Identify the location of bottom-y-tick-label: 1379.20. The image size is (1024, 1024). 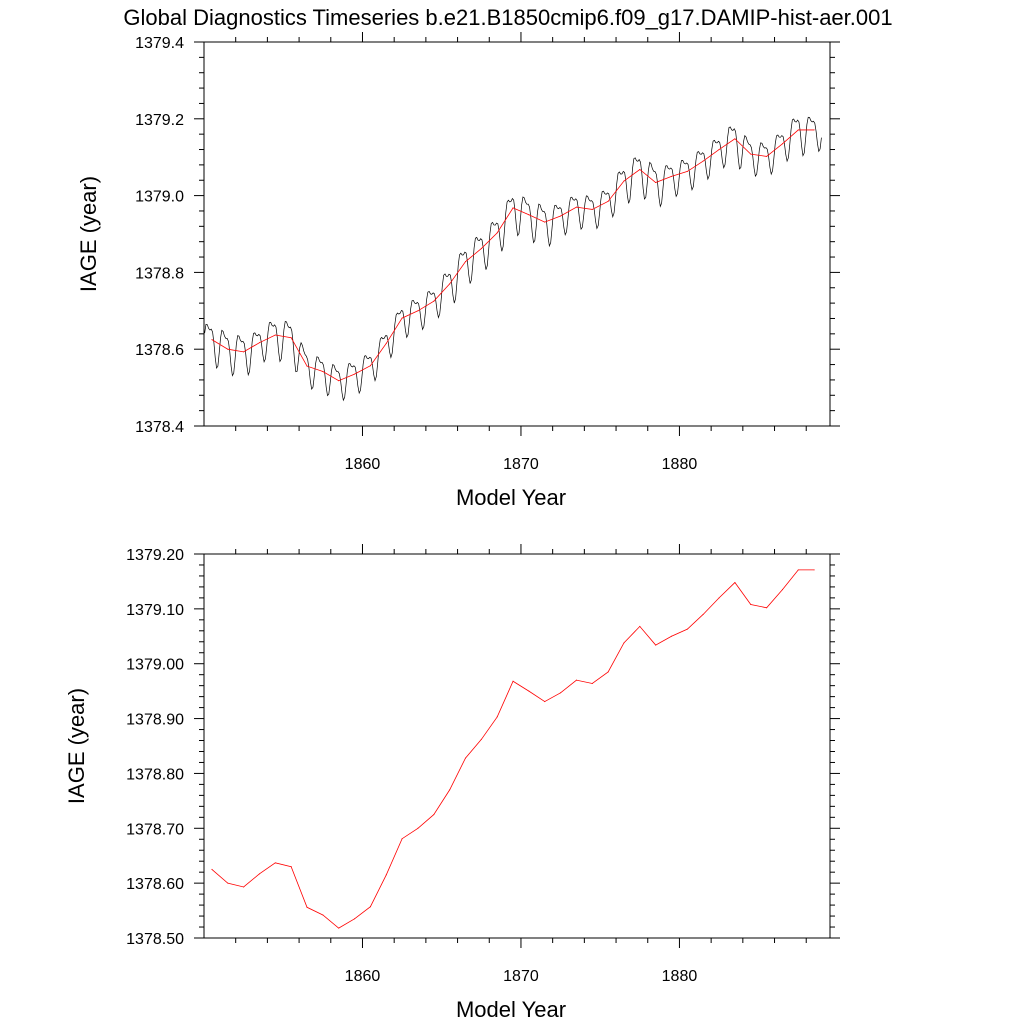
(155, 555).